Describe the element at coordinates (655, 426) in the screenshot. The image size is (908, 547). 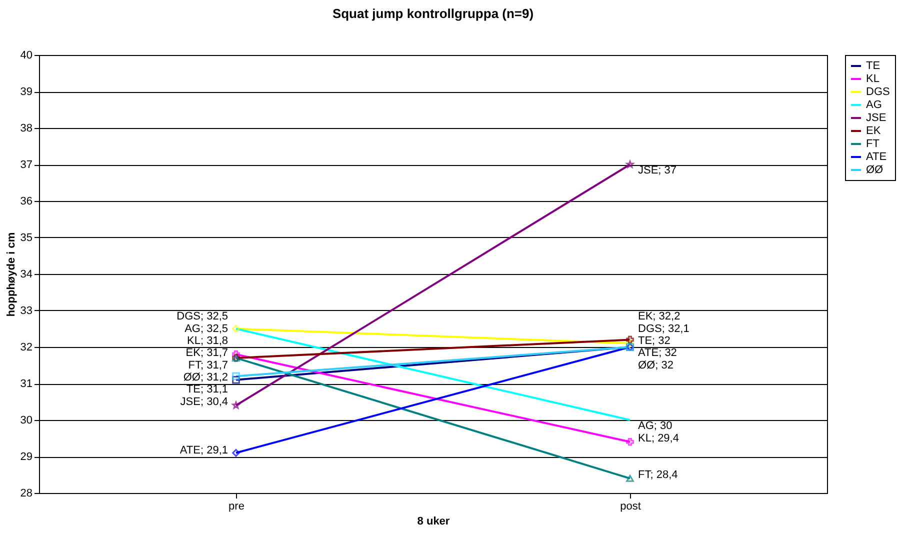
I see `data-label: AG; 30` at that location.